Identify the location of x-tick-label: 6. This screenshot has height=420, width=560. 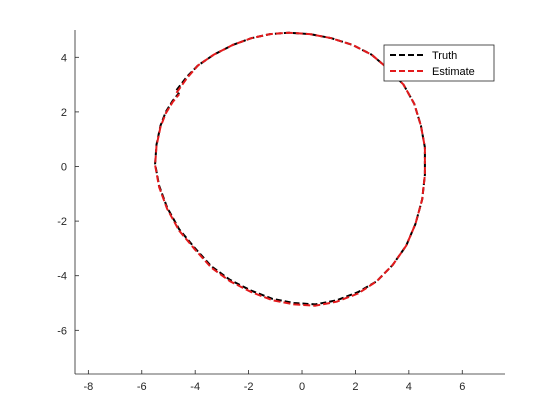
(462, 387).